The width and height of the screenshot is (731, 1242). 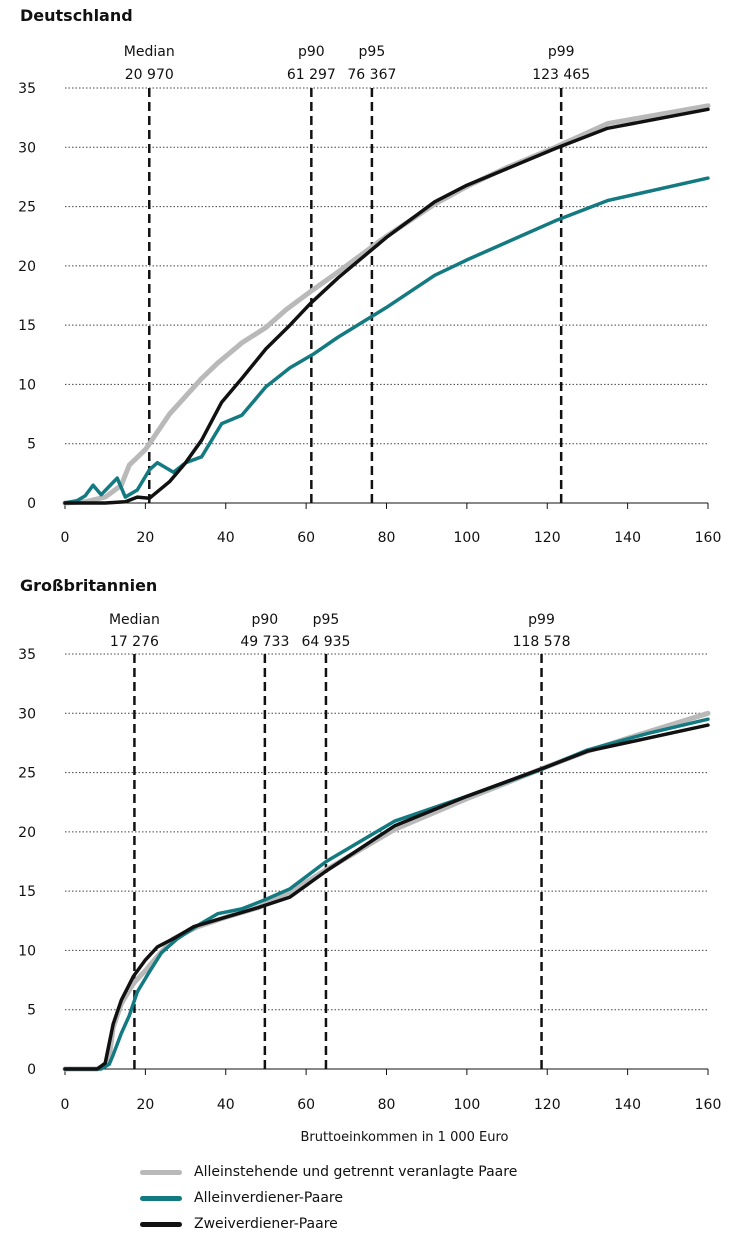 What do you see at coordinates (371, 75) in the screenshot?
I see `percentile-value: 76 367` at bounding box center [371, 75].